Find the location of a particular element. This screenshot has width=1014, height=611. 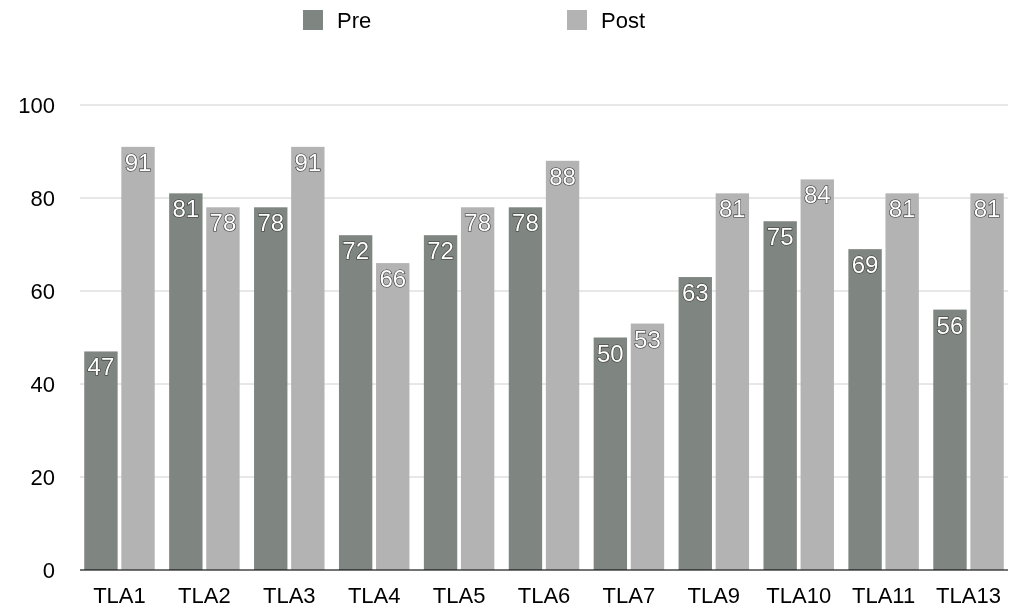

x-tick-label: TLA1 is located at coordinates (119, 595).